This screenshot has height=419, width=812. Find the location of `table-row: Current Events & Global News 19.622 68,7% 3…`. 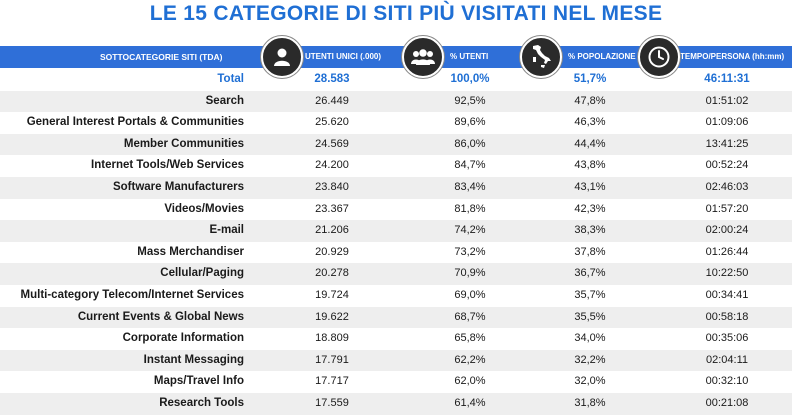

table-row: Current Events & Global News 19.622 68,7% 3… is located at coordinates (396, 317).